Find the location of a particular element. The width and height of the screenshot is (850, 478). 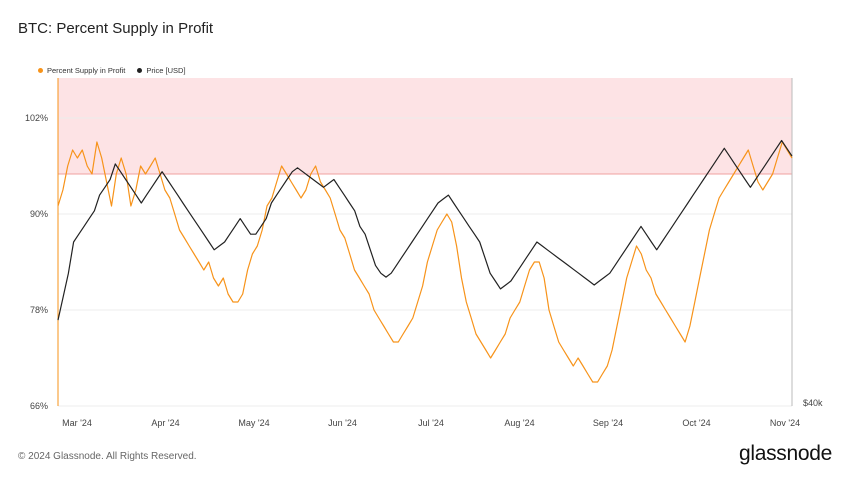

chart-title: BTC: Percent Supply in Profit is located at coordinates (116, 28).